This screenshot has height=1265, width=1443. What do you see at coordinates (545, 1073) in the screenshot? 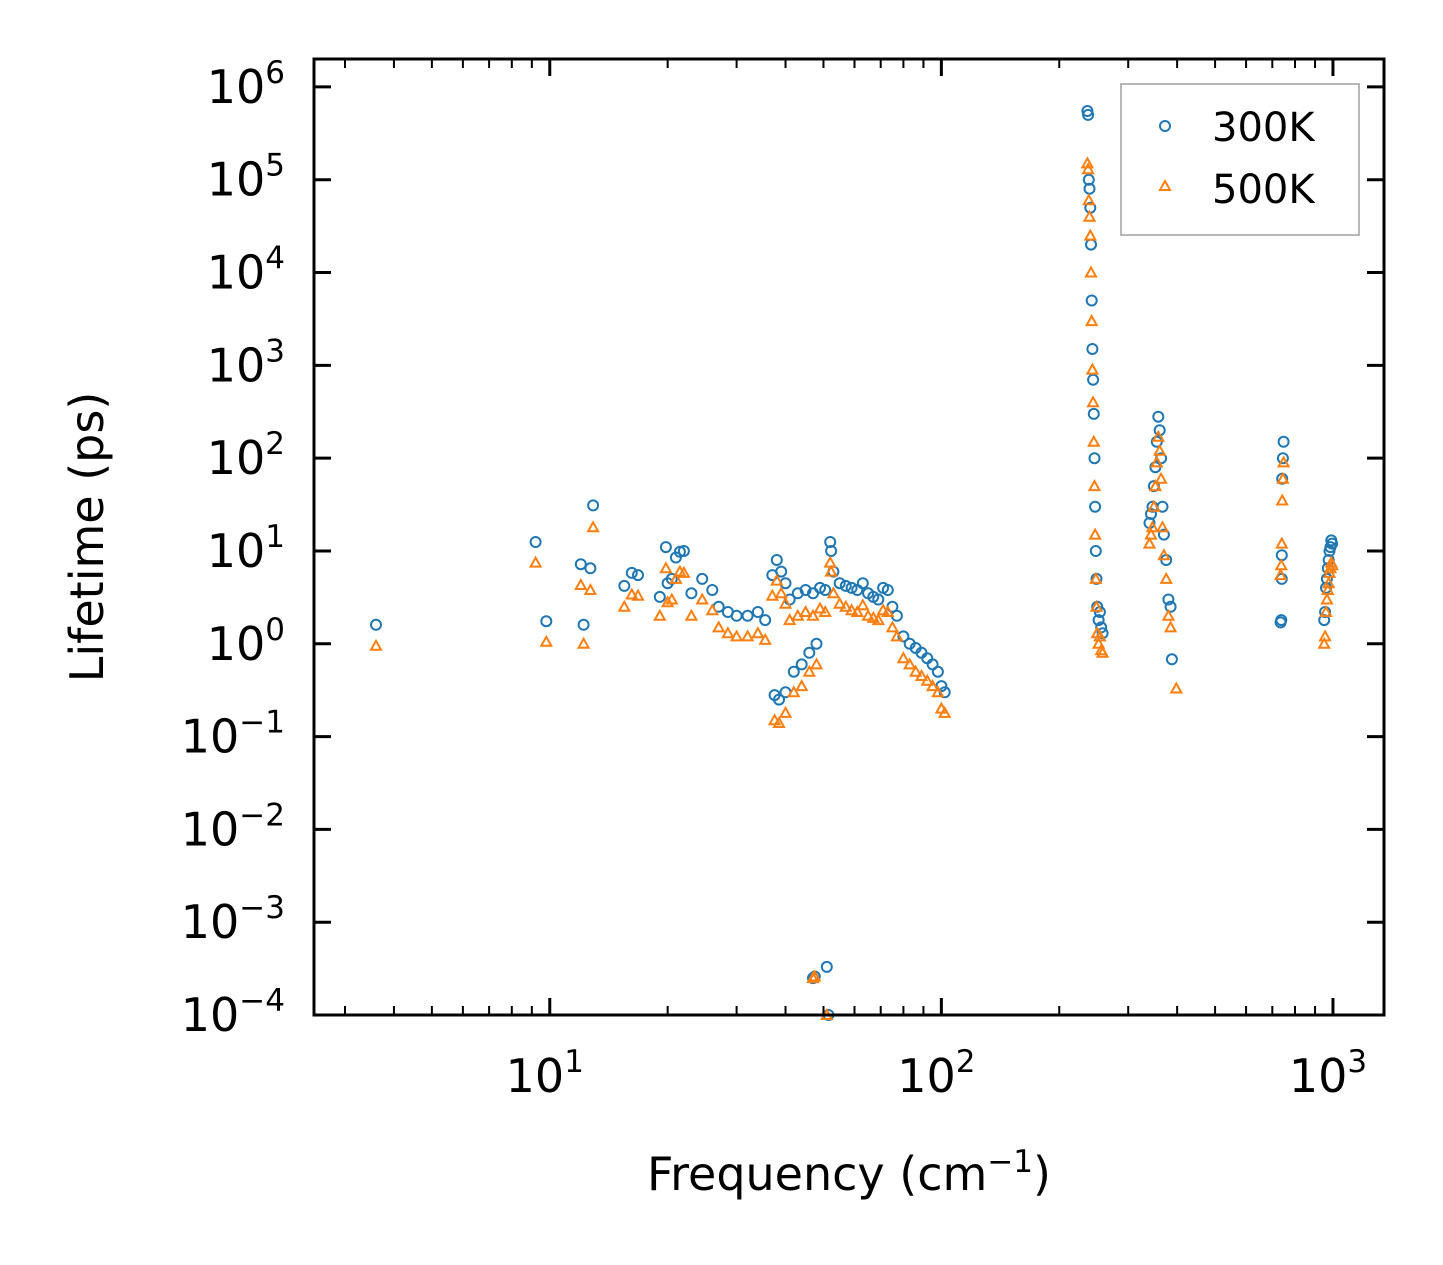
I see `x-tick-label: 101` at bounding box center [545, 1073].